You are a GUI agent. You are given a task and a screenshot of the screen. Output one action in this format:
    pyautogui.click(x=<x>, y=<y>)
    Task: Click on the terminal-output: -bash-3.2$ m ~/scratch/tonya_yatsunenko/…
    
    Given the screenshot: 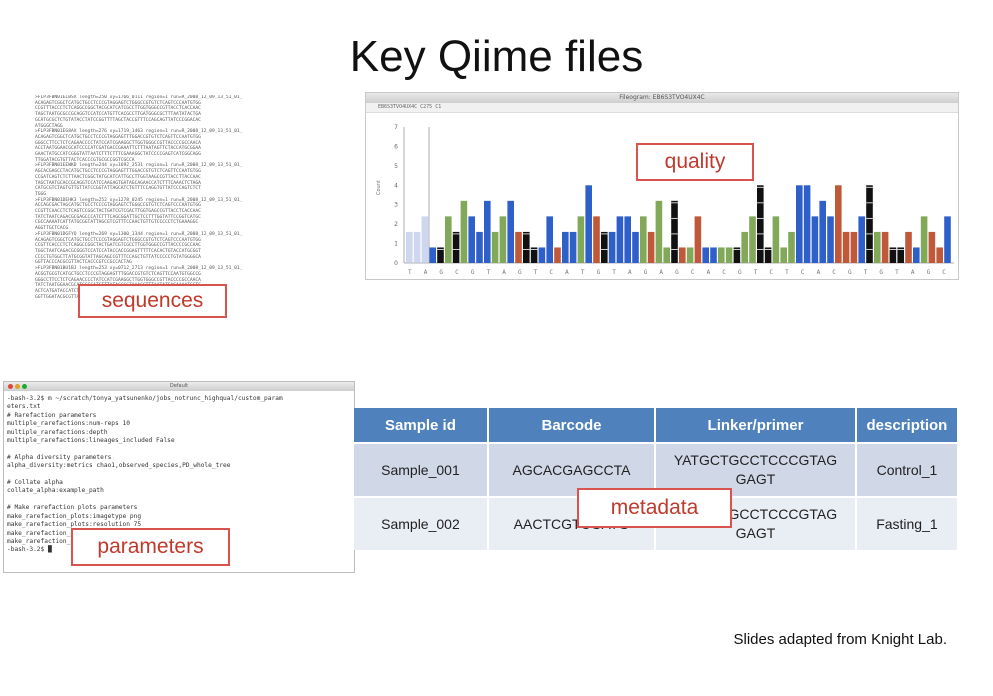 What is the action you would take?
    pyautogui.click(x=179, y=475)
    